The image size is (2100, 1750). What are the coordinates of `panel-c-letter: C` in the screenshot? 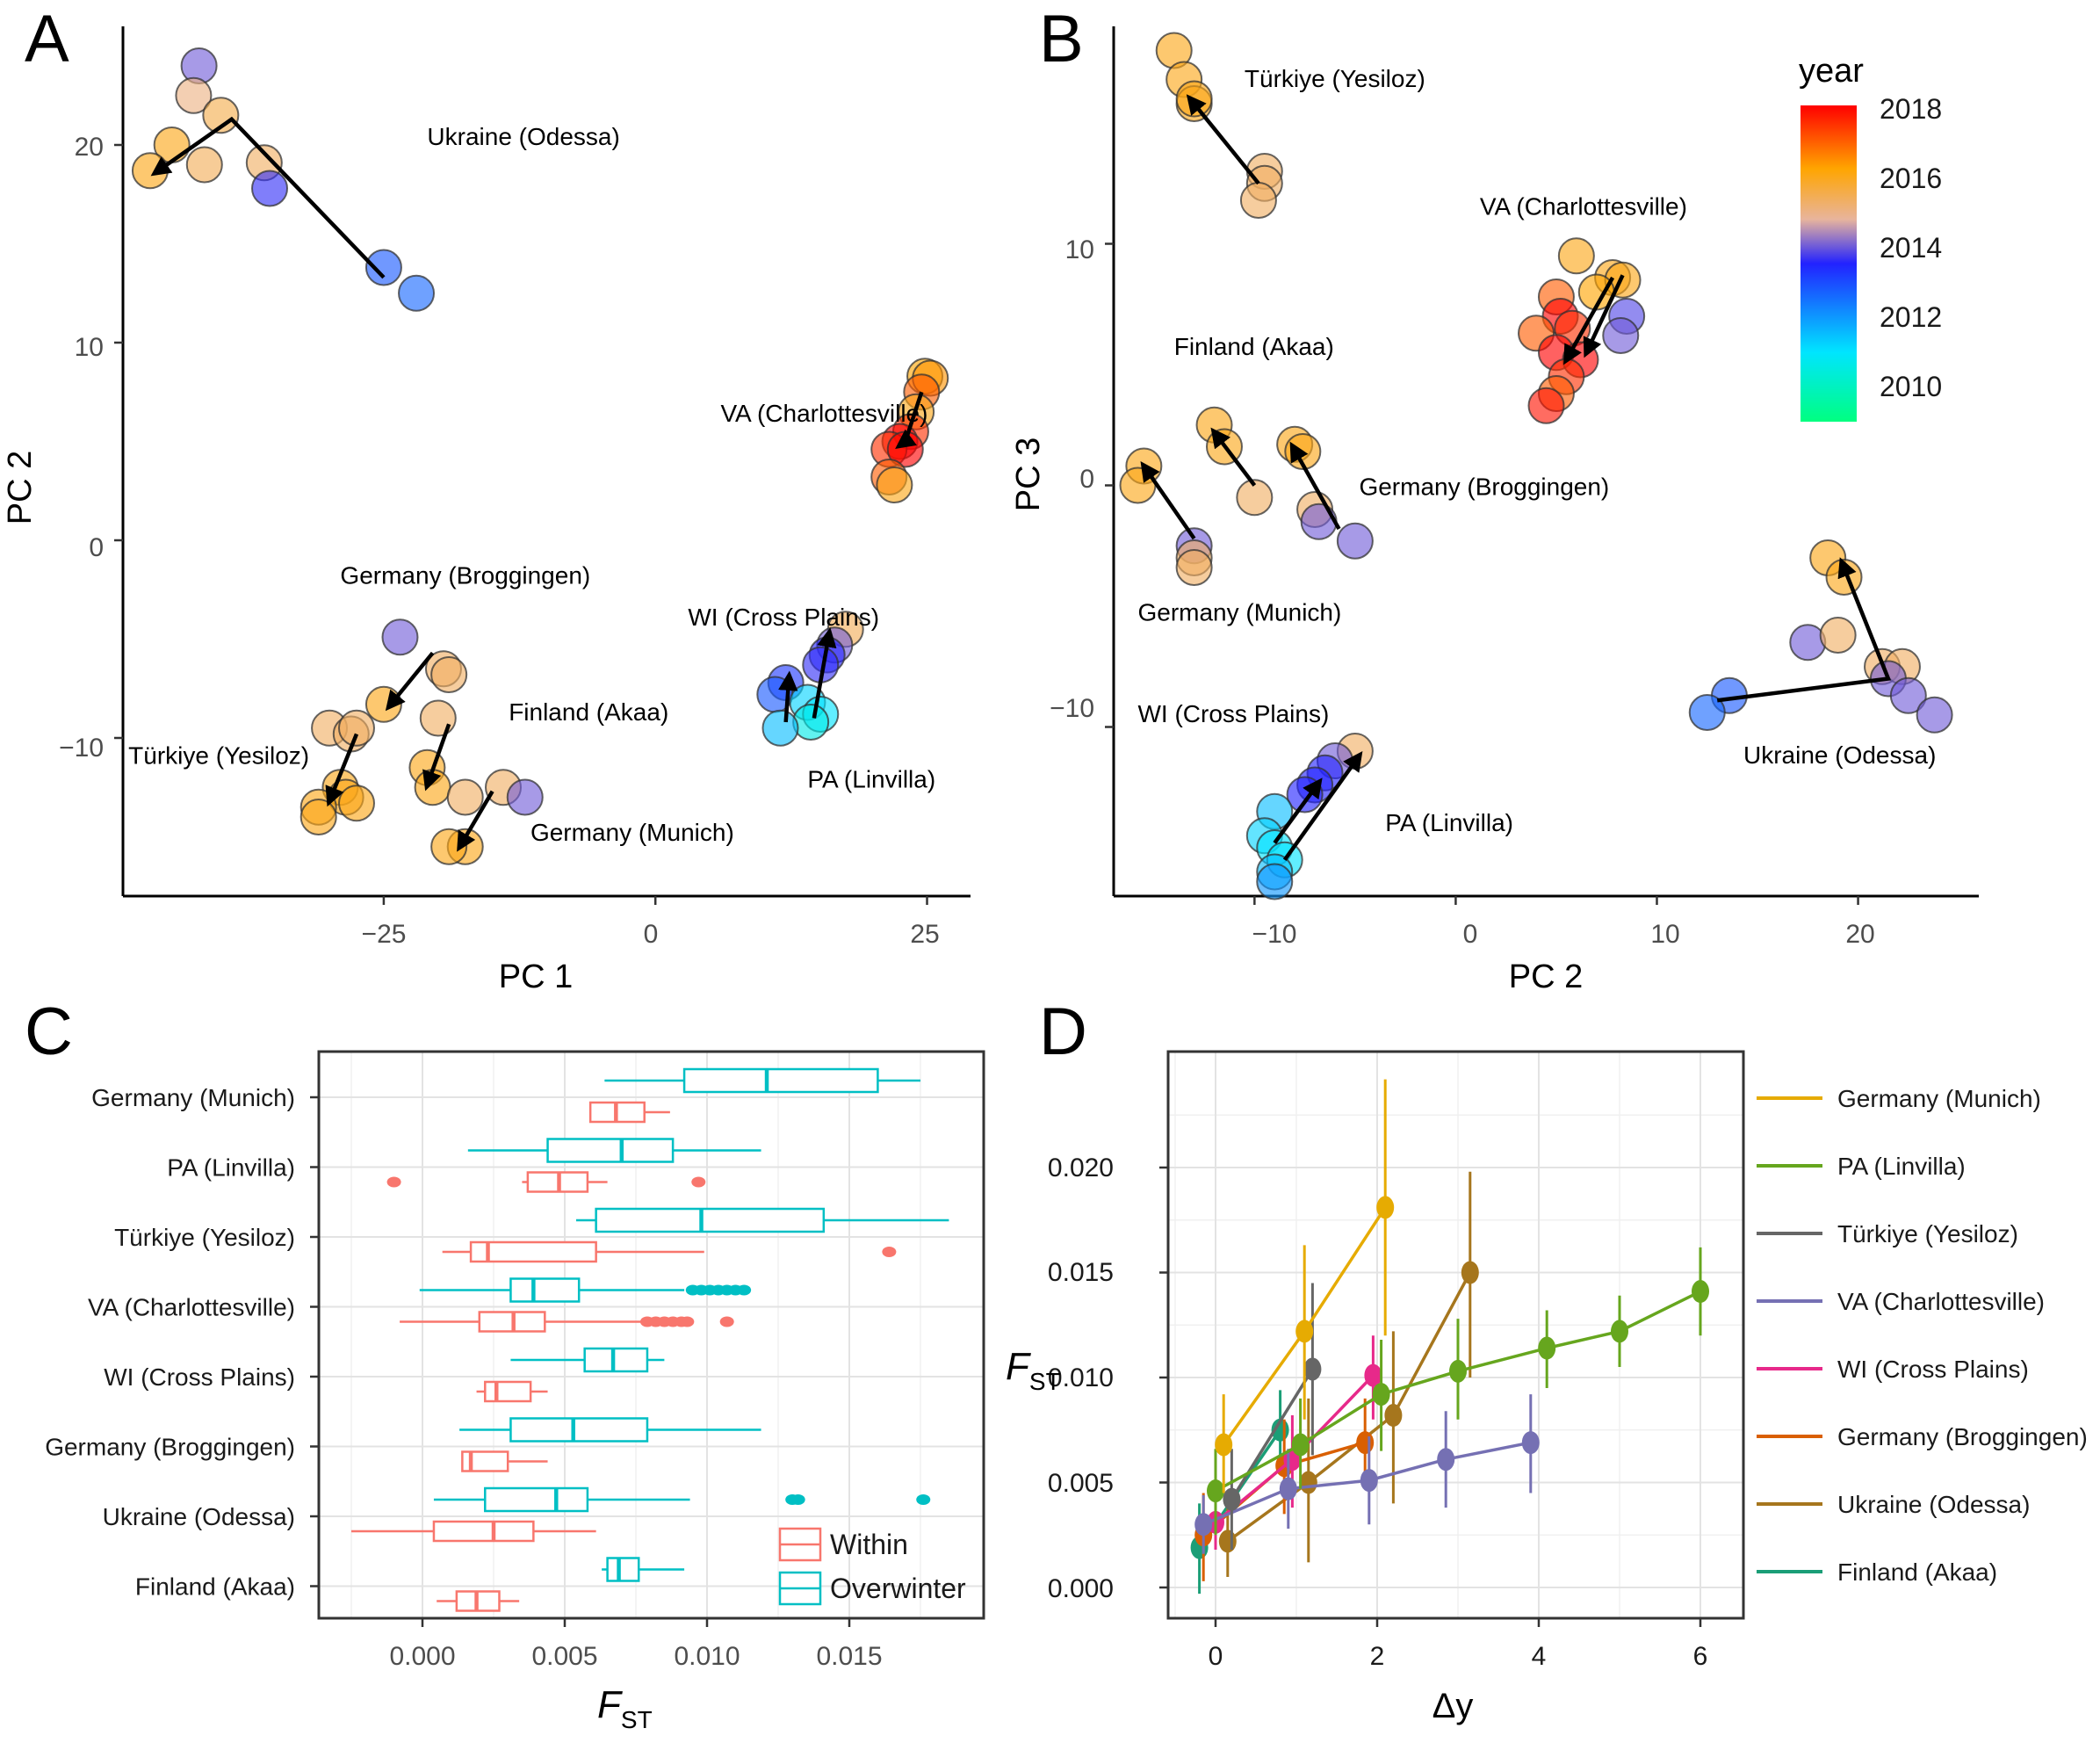 It's located at (49, 1032).